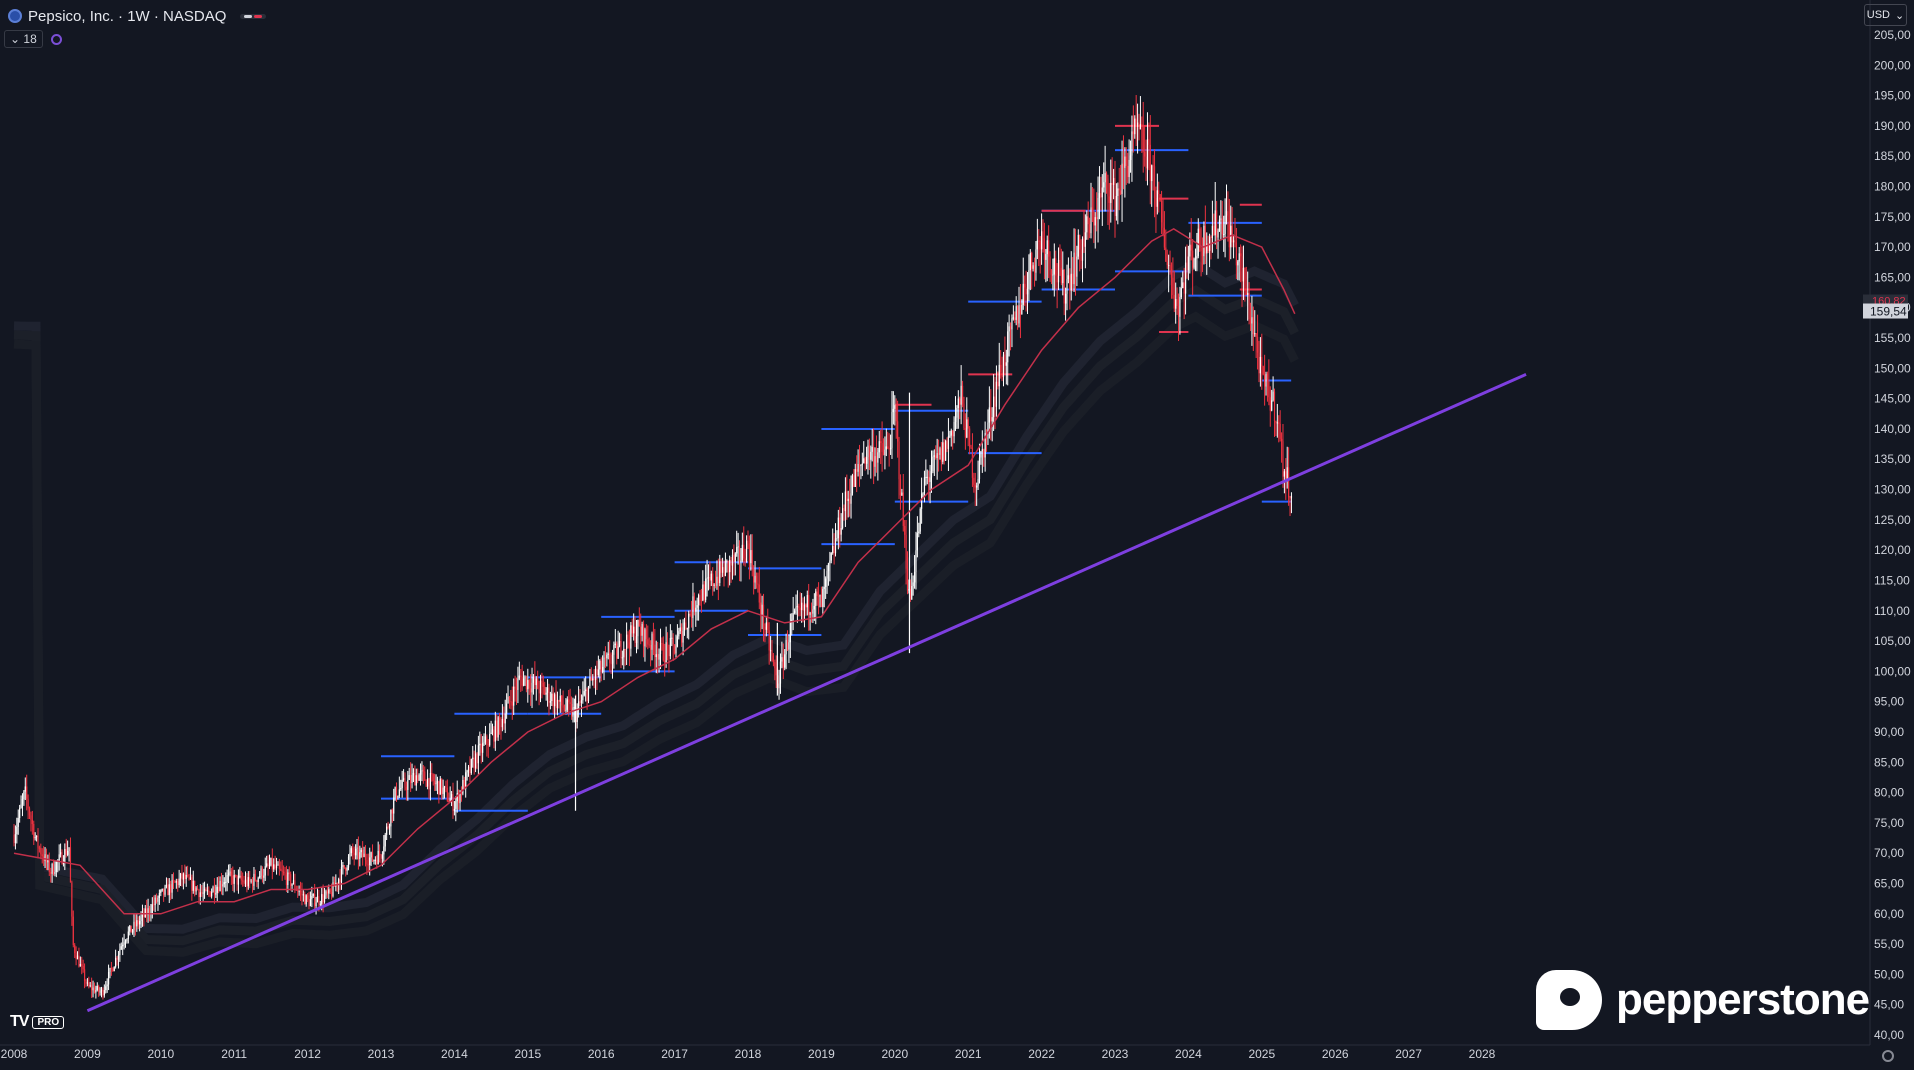 Image resolution: width=1914 pixels, height=1070 pixels. Describe the element at coordinates (127, 16) in the screenshot. I see `symbol-title: Pepsico, Inc. · 1W · NASDAQ` at that location.